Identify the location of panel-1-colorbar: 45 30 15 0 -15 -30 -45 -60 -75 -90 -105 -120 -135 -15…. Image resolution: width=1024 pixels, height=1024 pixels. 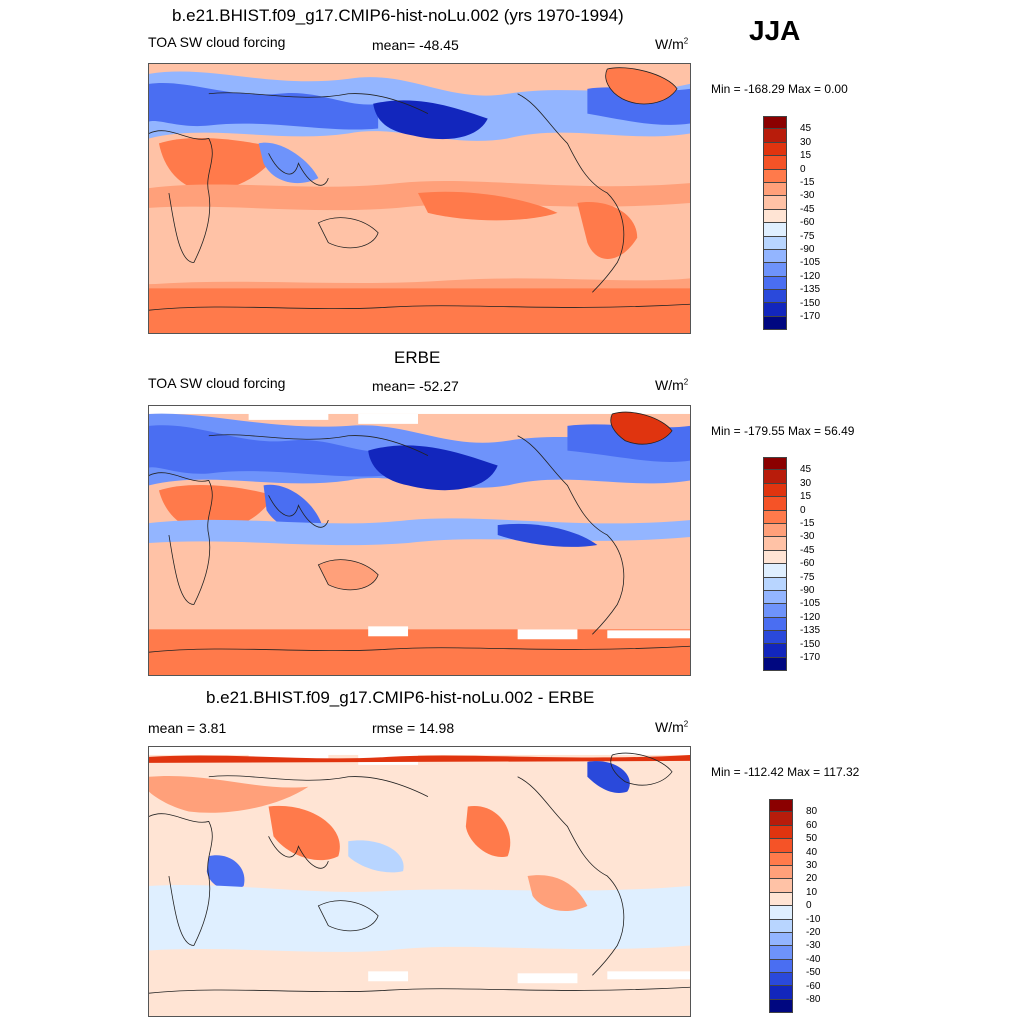
(791, 223).